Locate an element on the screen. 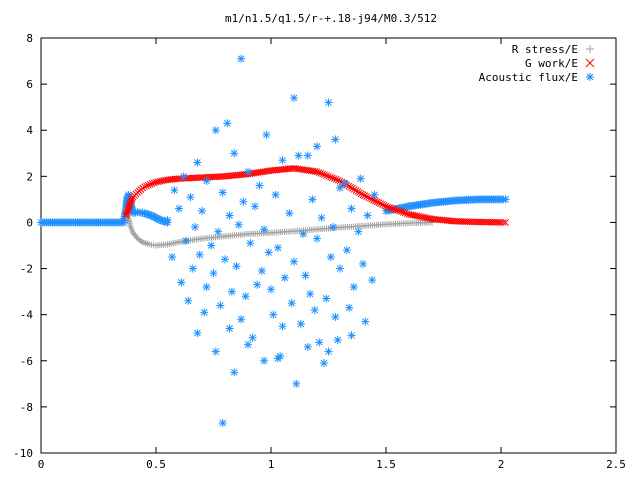  y-tick-labels: -10 -8 -6 -4 -2 0 2 4 6 8 is located at coordinates (23, 246).